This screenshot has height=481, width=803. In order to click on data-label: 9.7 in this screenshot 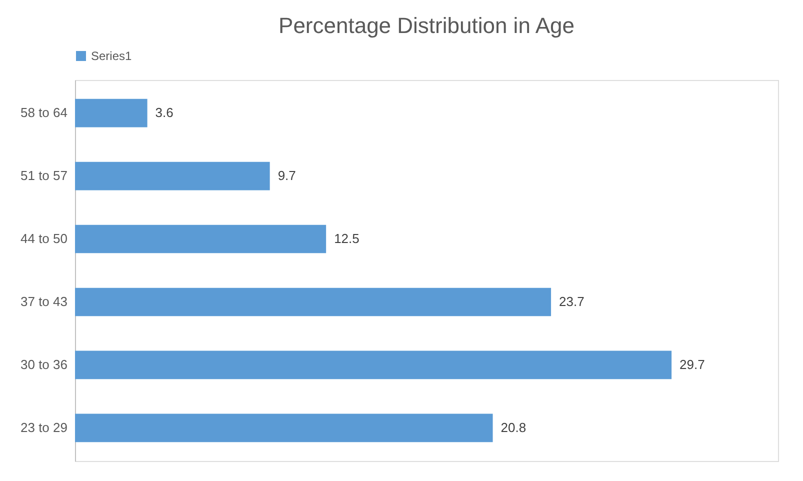, I will do `click(287, 176)`.